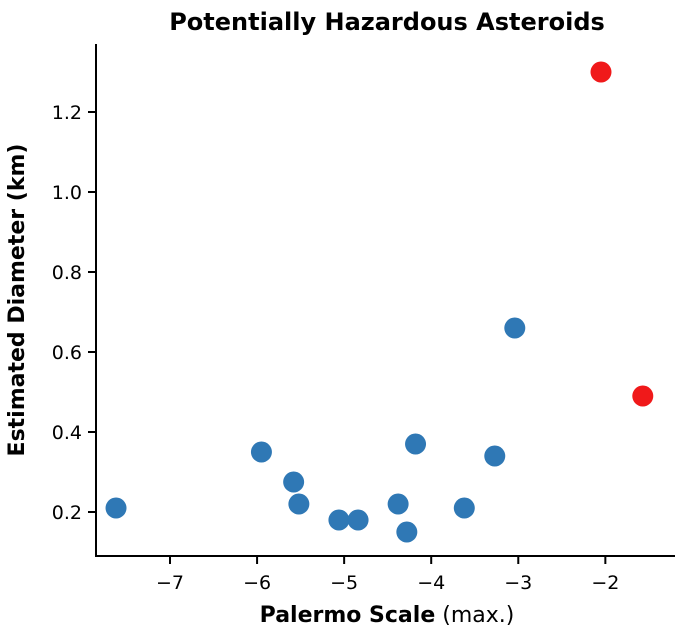 The height and width of the screenshot is (635, 678). Describe the element at coordinates (67, 113) in the screenshot. I see `y-tick-label: 1.2` at that location.